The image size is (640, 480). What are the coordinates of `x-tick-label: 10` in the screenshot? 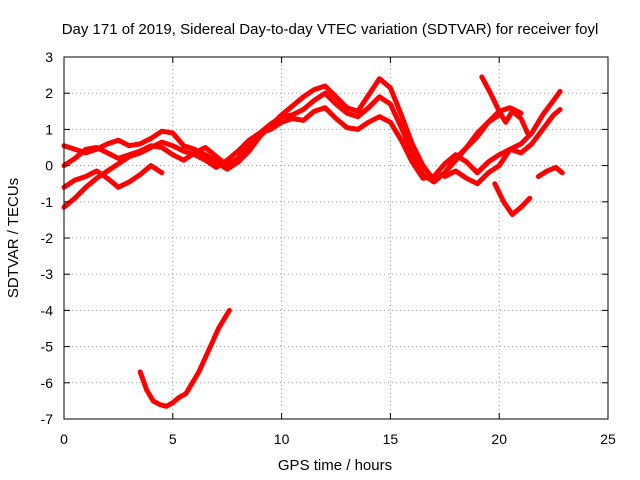 It's located at (282, 439).